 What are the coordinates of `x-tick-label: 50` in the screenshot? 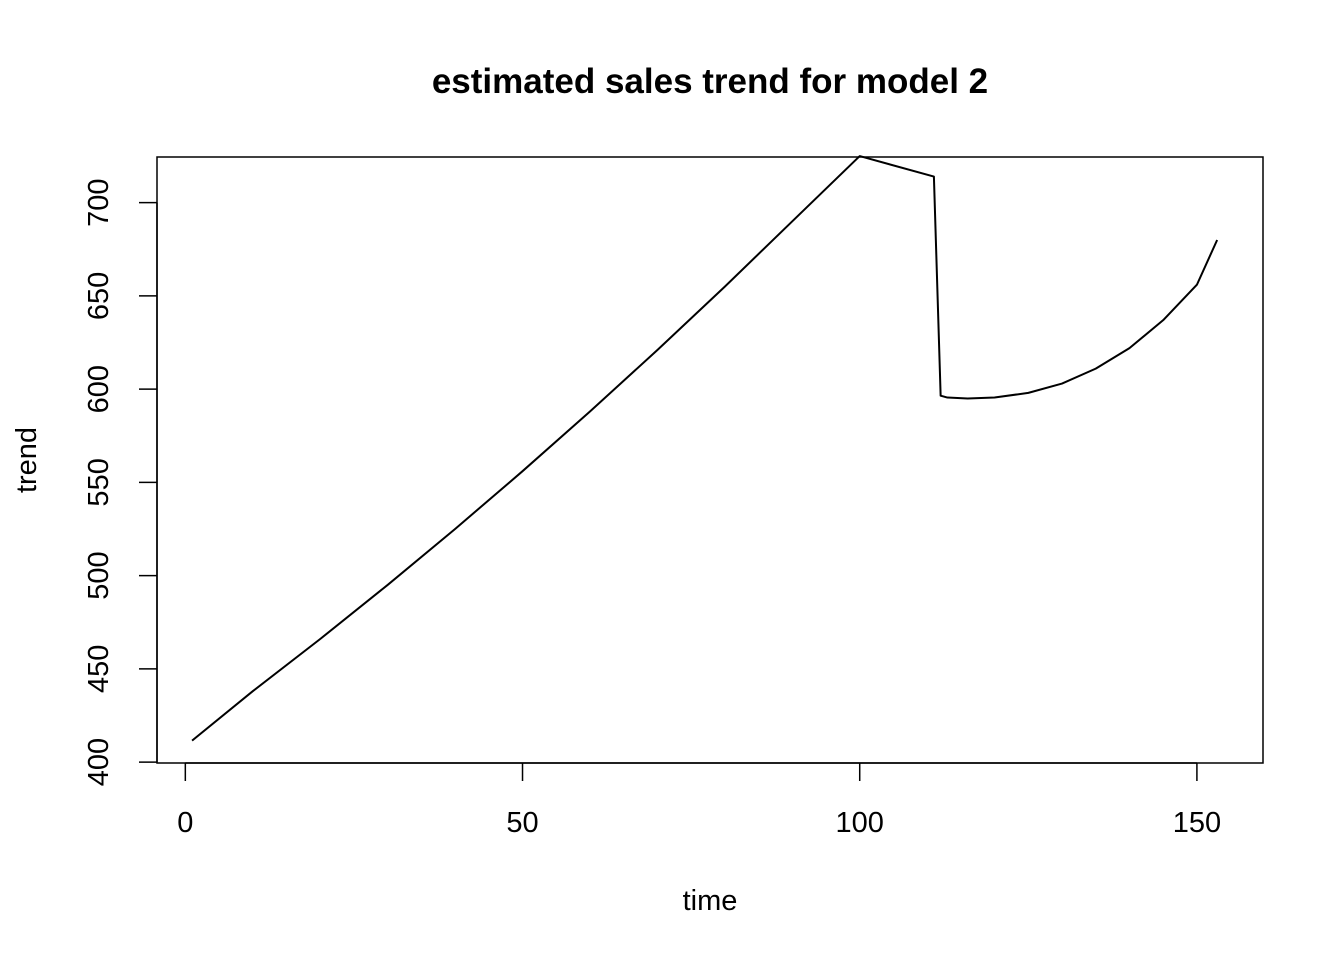 It's located at (522, 823).